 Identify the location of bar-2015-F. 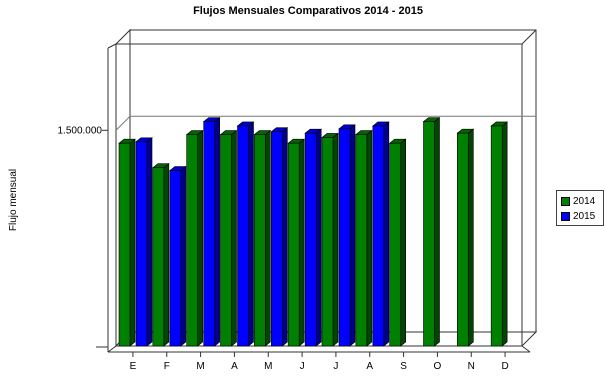
(177, 256).